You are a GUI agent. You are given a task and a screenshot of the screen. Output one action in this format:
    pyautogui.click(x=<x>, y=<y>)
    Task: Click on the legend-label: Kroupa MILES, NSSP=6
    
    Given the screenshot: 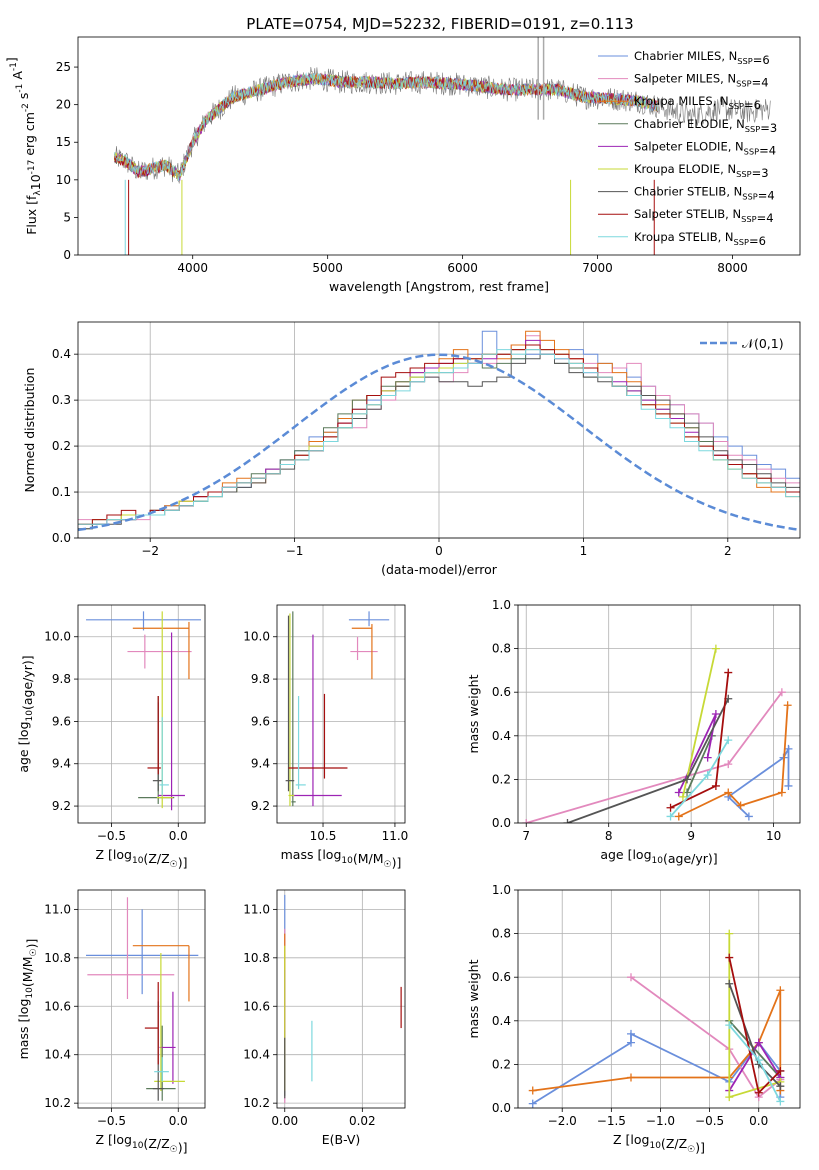 What is the action you would take?
    pyautogui.click(x=697, y=103)
    